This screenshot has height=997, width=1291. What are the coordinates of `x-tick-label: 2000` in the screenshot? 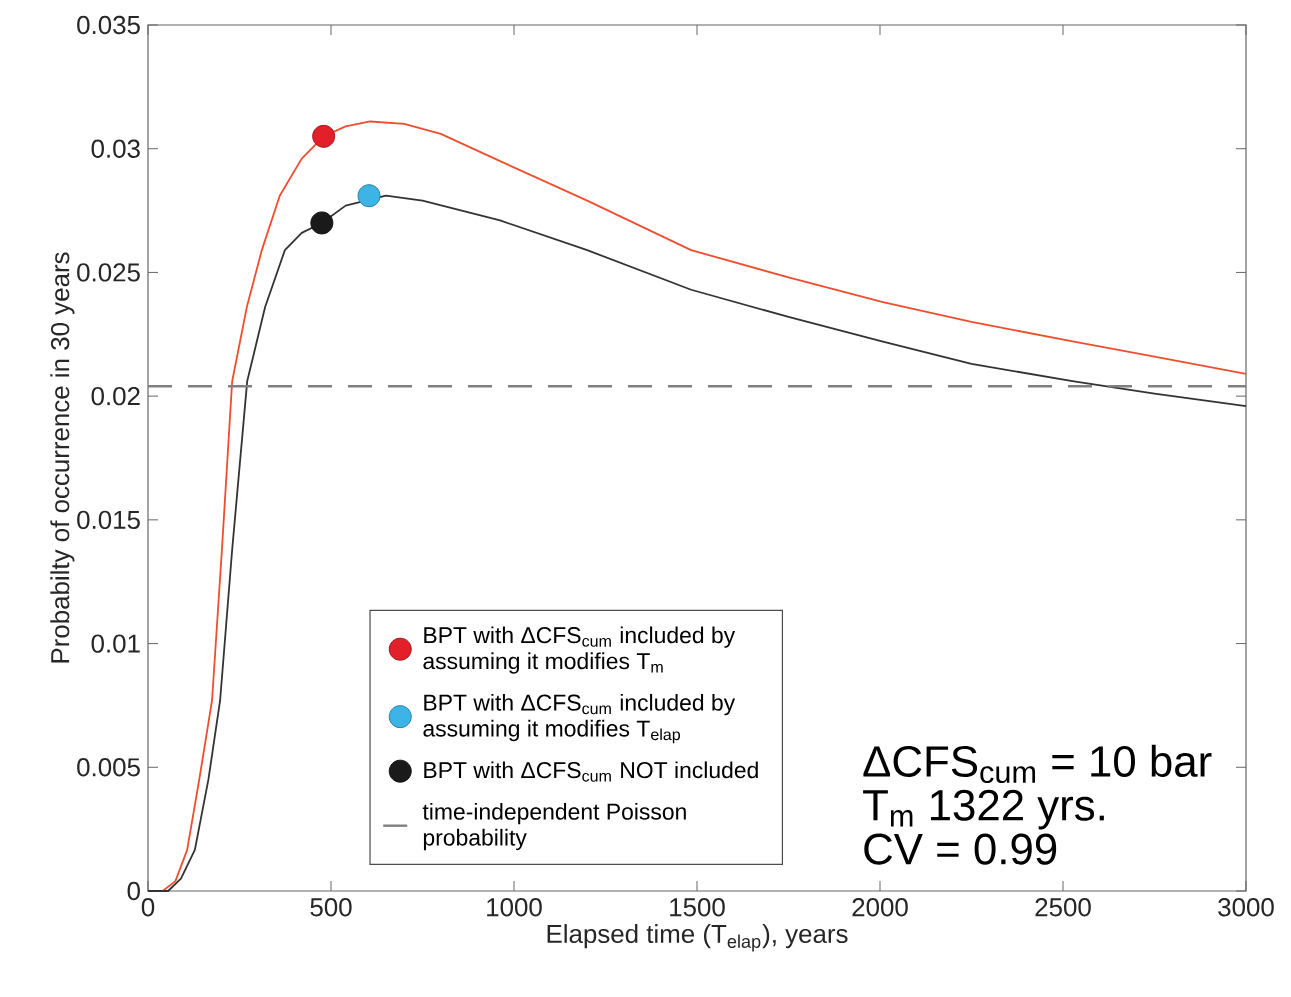 It's located at (880, 907).